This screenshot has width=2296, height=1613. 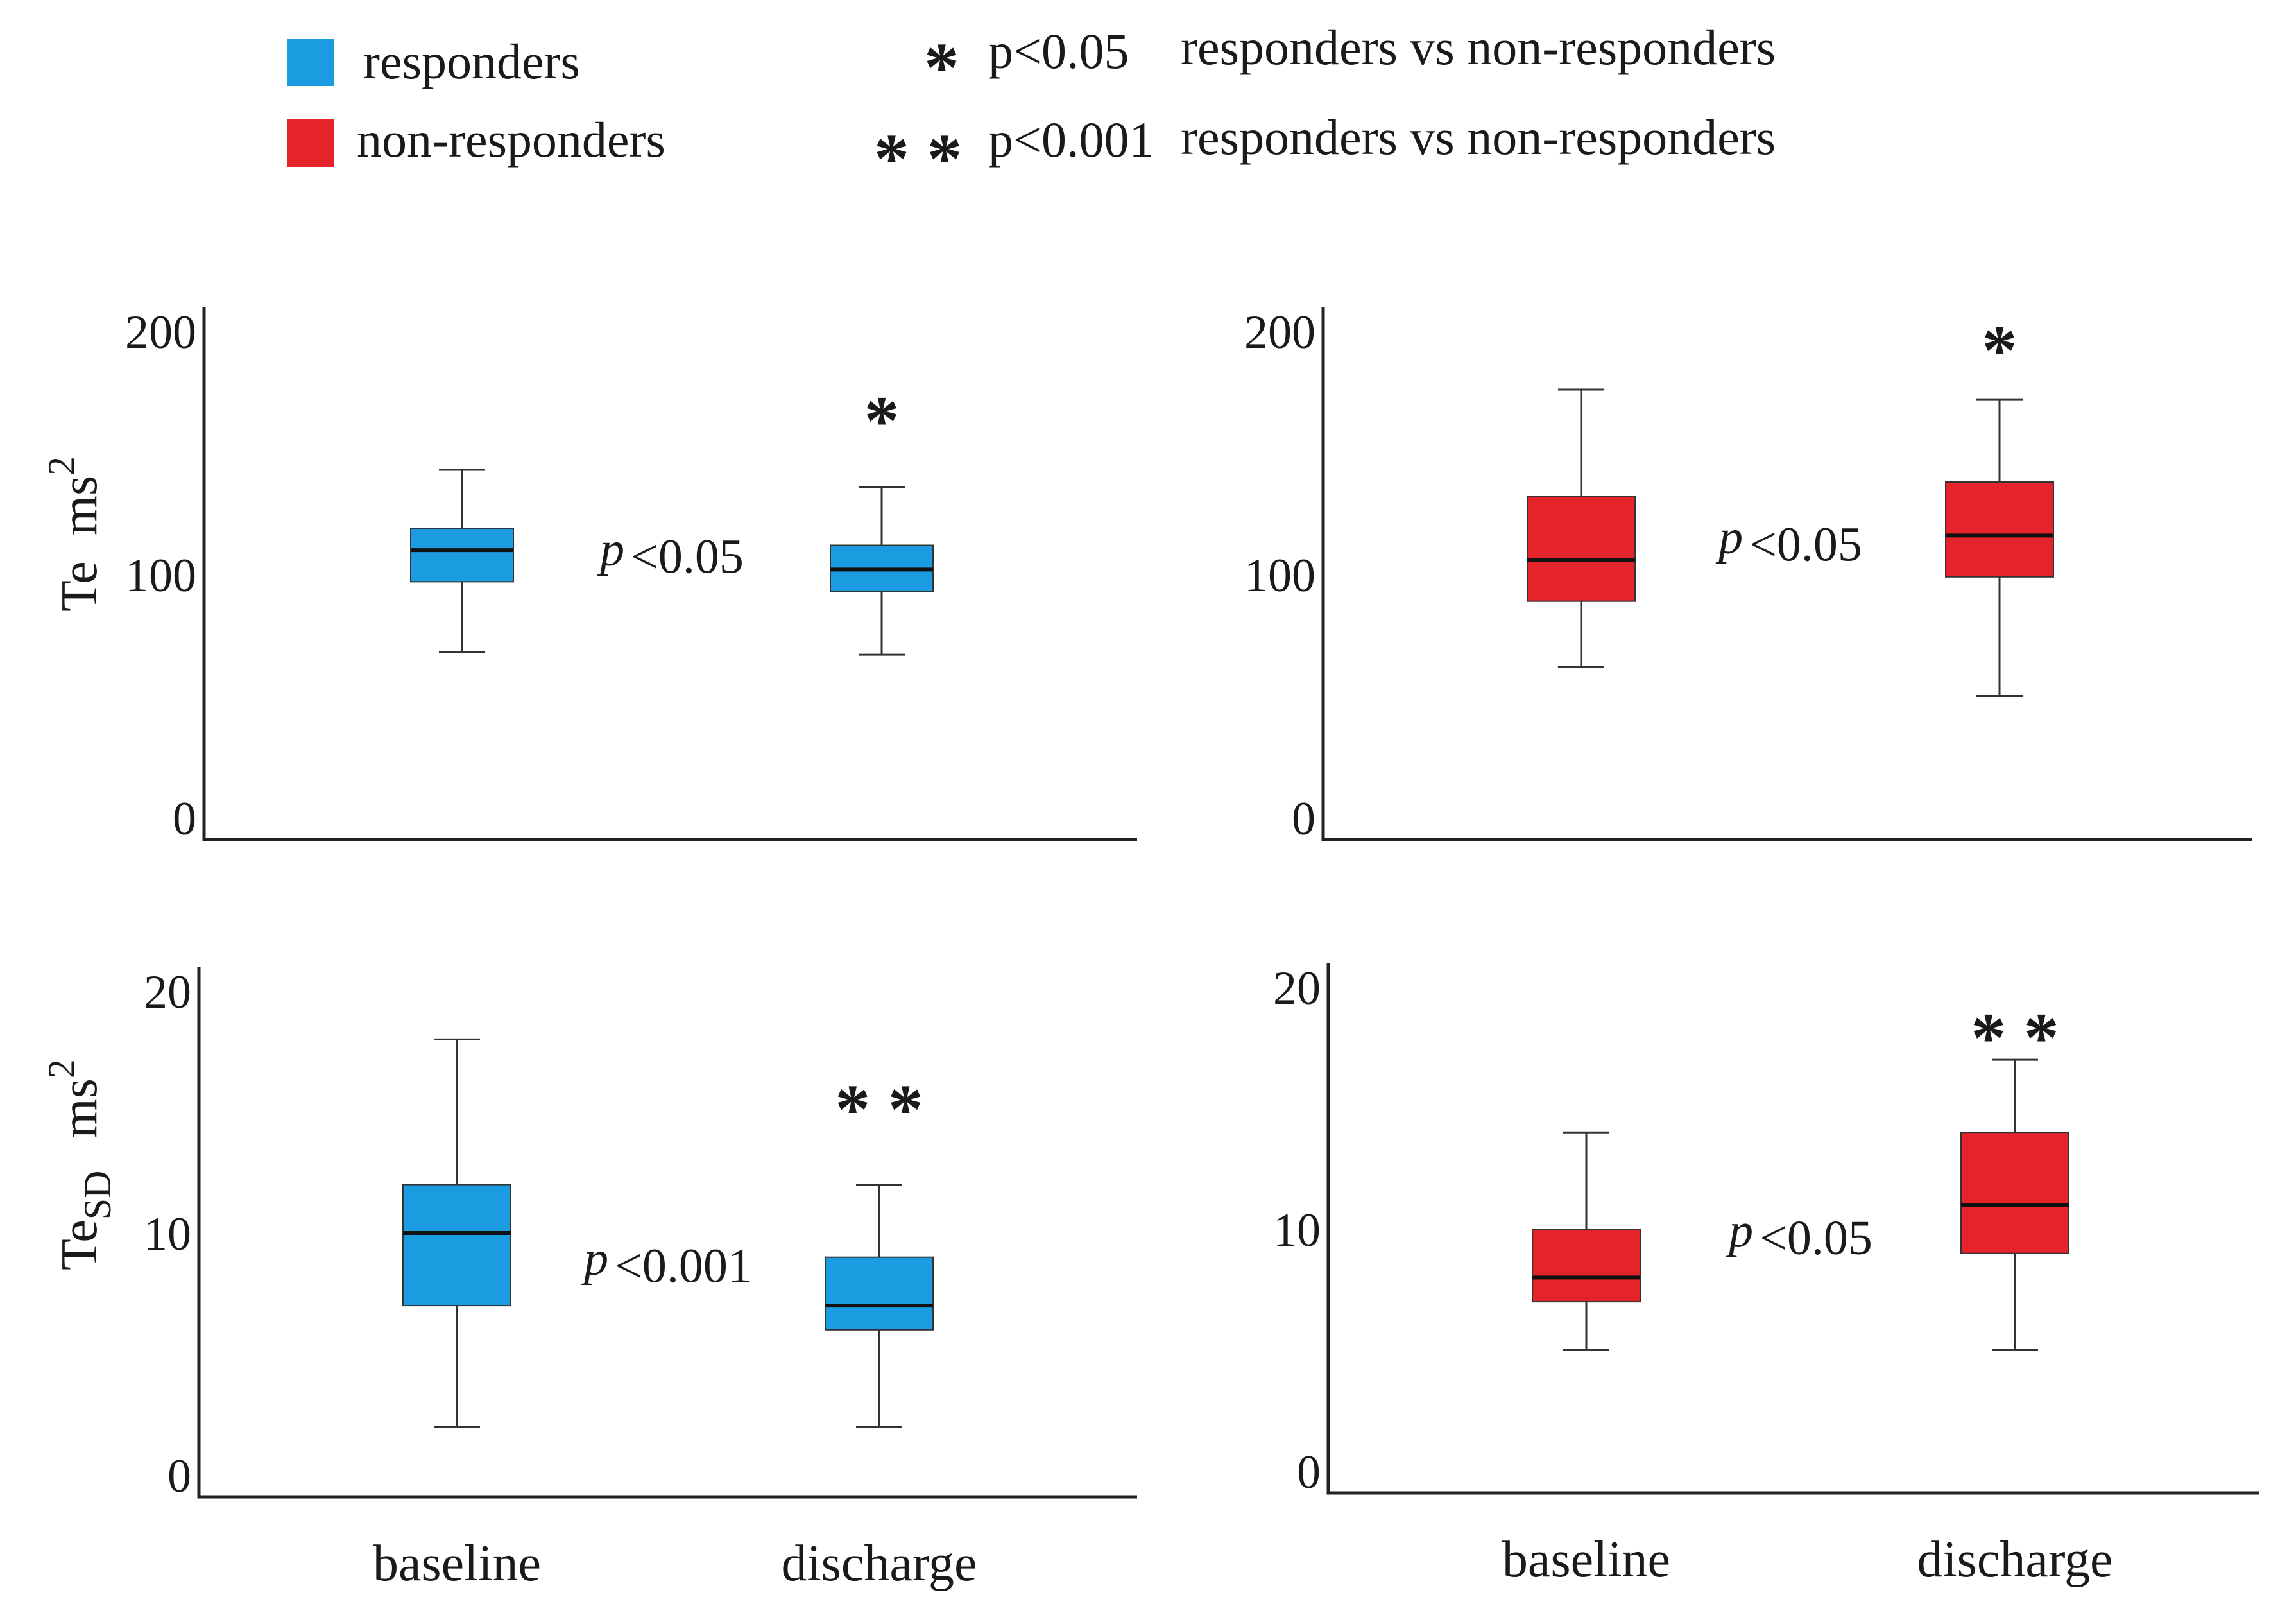 I want to click on y-axis-label: TeSD ms2, so click(x=79, y=1164).